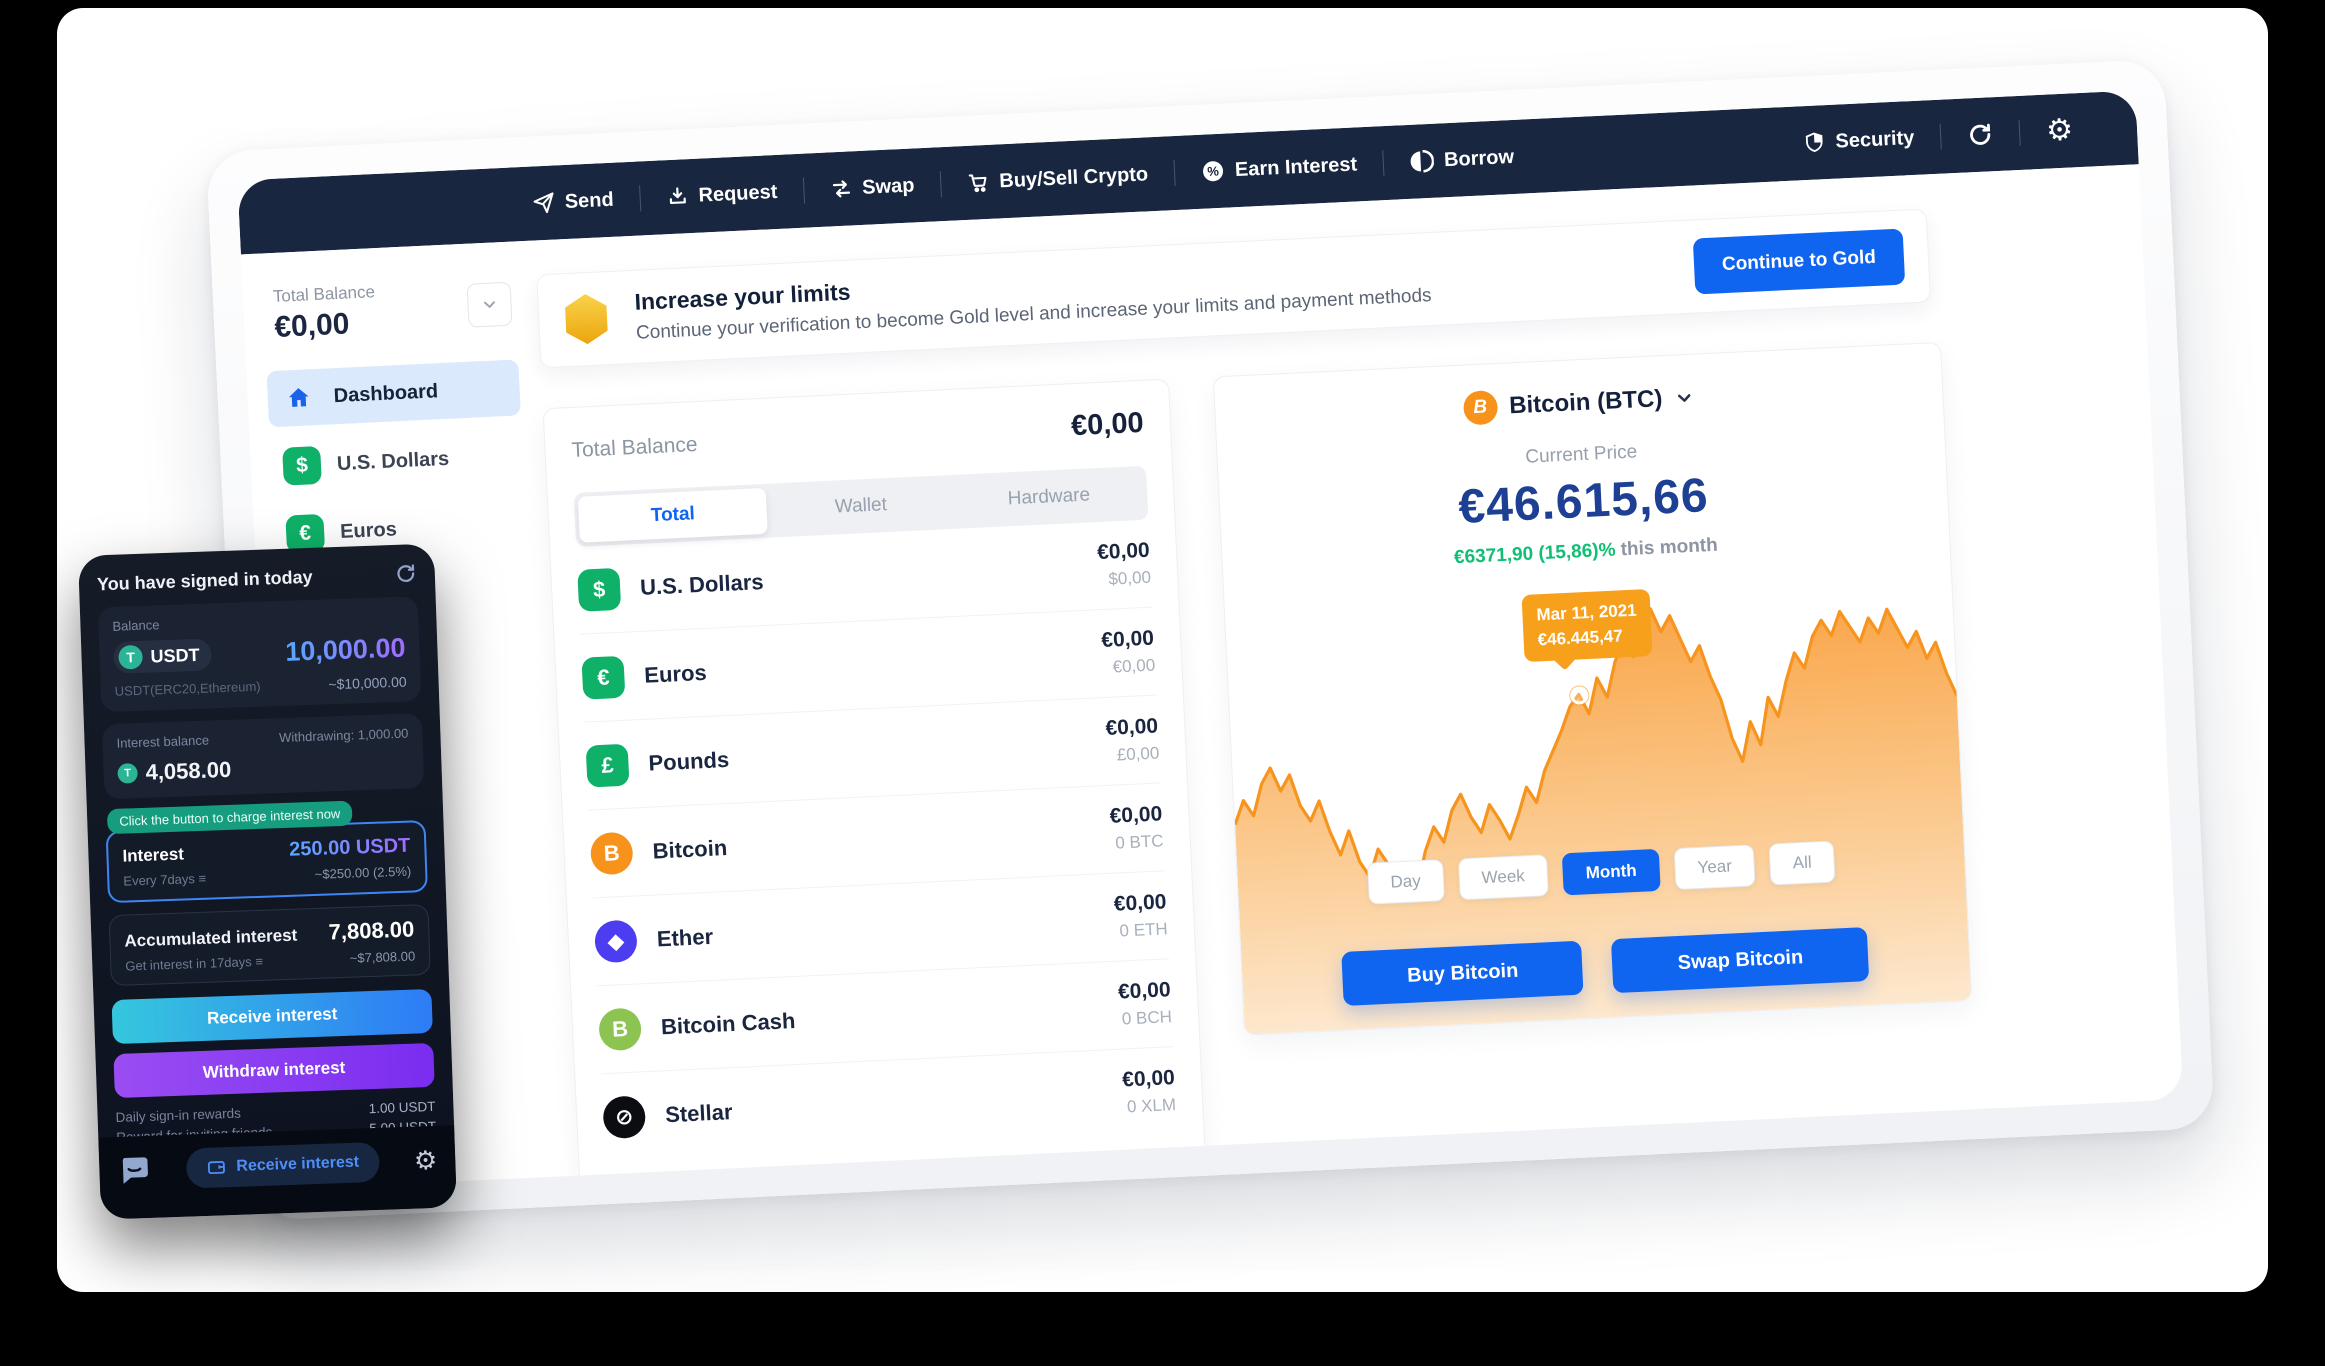 The height and width of the screenshot is (1366, 2325). Describe the element at coordinates (1422, 161) in the screenshot. I see `borrow-icon` at that location.